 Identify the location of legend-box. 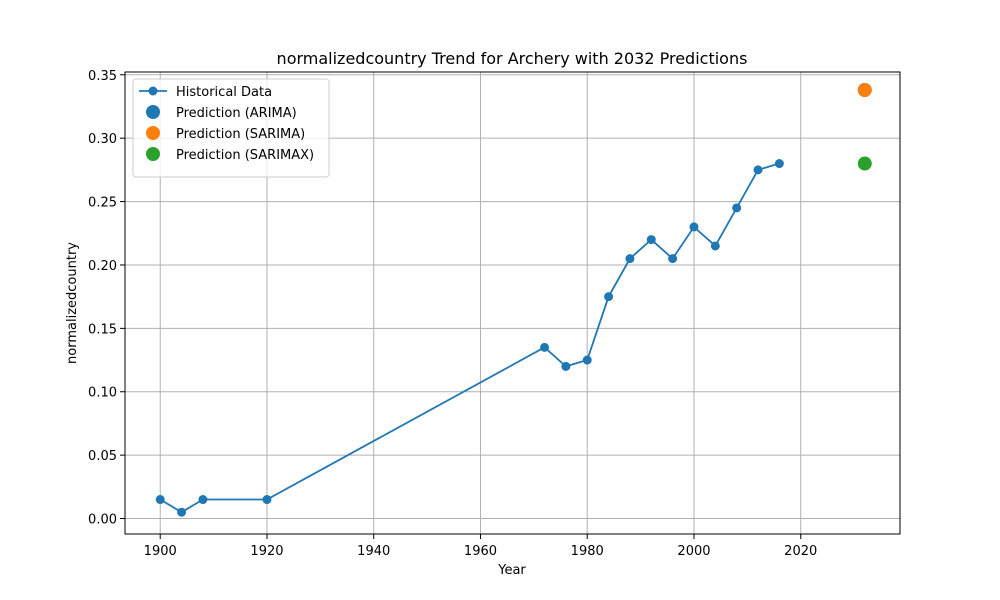
(231, 128).